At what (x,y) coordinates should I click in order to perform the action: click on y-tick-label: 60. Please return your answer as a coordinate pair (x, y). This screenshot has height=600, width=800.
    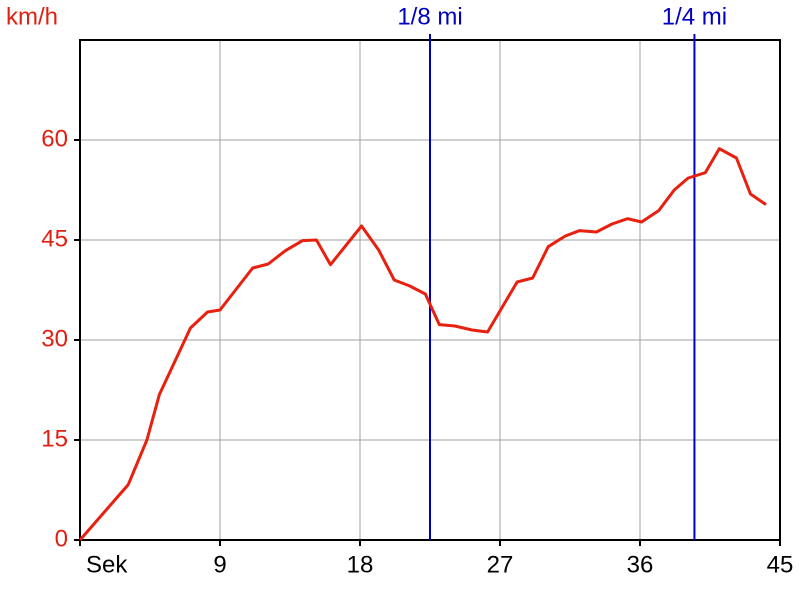
    Looking at the image, I should click on (54, 138).